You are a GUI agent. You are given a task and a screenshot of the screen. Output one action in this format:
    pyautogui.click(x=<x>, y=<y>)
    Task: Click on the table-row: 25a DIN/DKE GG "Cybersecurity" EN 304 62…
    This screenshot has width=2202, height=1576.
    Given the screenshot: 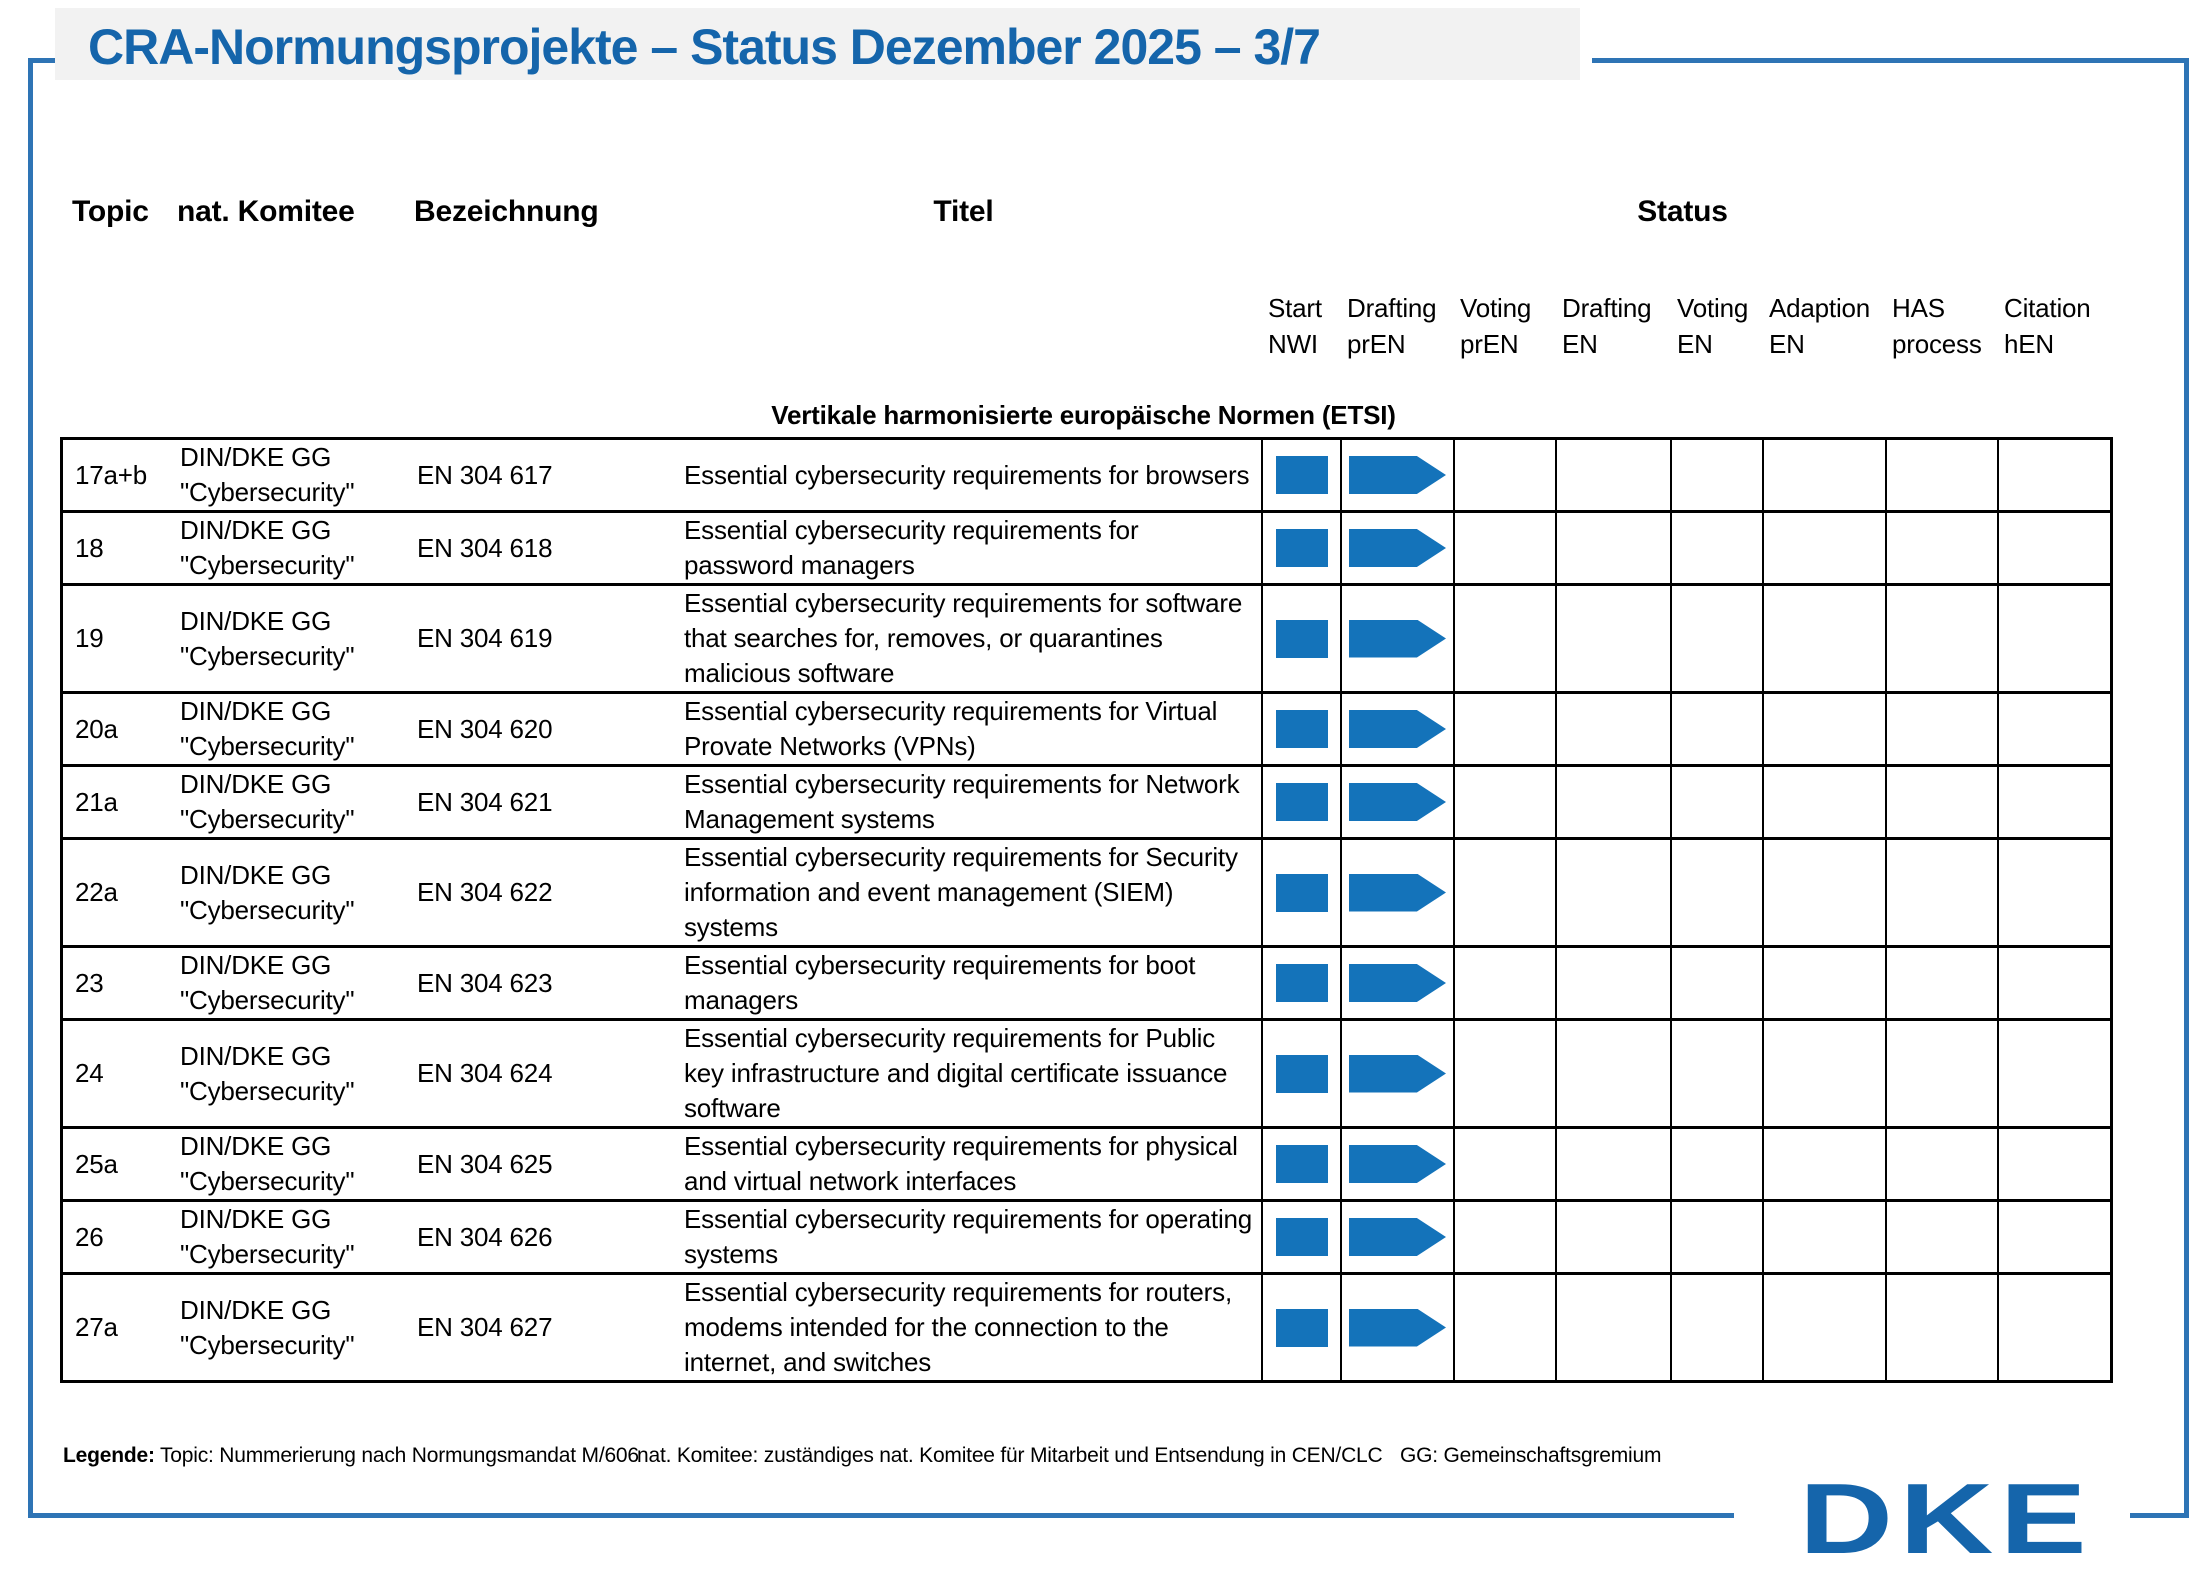 What is the action you would take?
    pyautogui.click(x=1086, y=1165)
    